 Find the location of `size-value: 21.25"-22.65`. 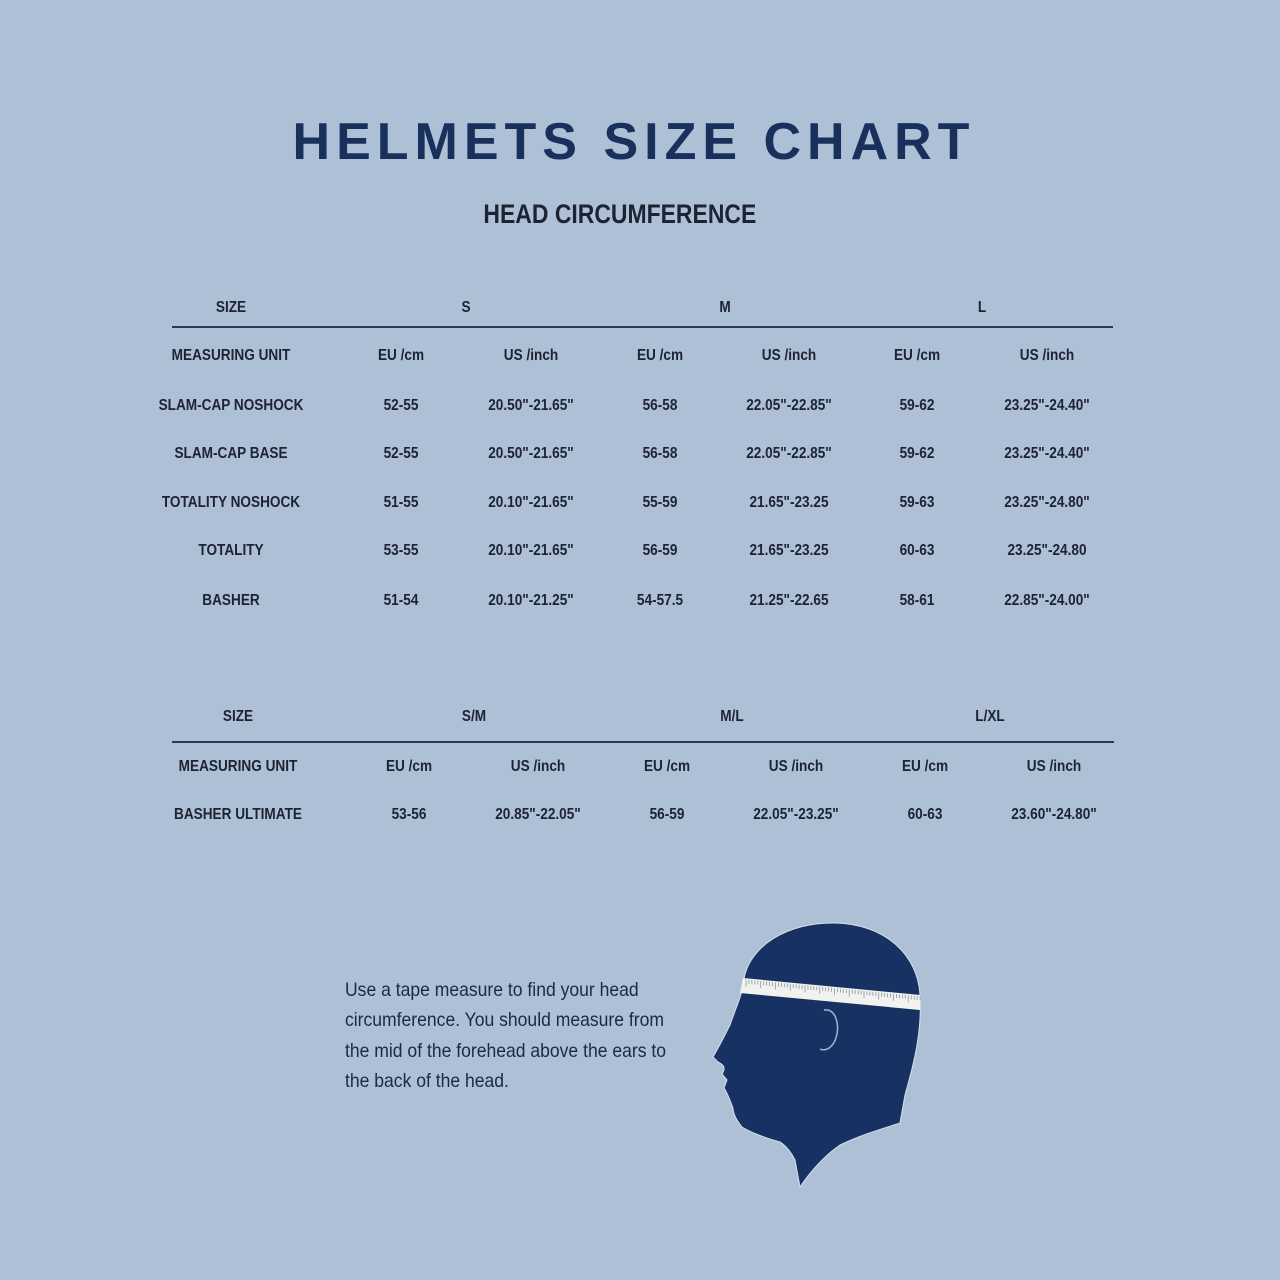

size-value: 21.25"-22.65 is located at coordinates (789, 600).